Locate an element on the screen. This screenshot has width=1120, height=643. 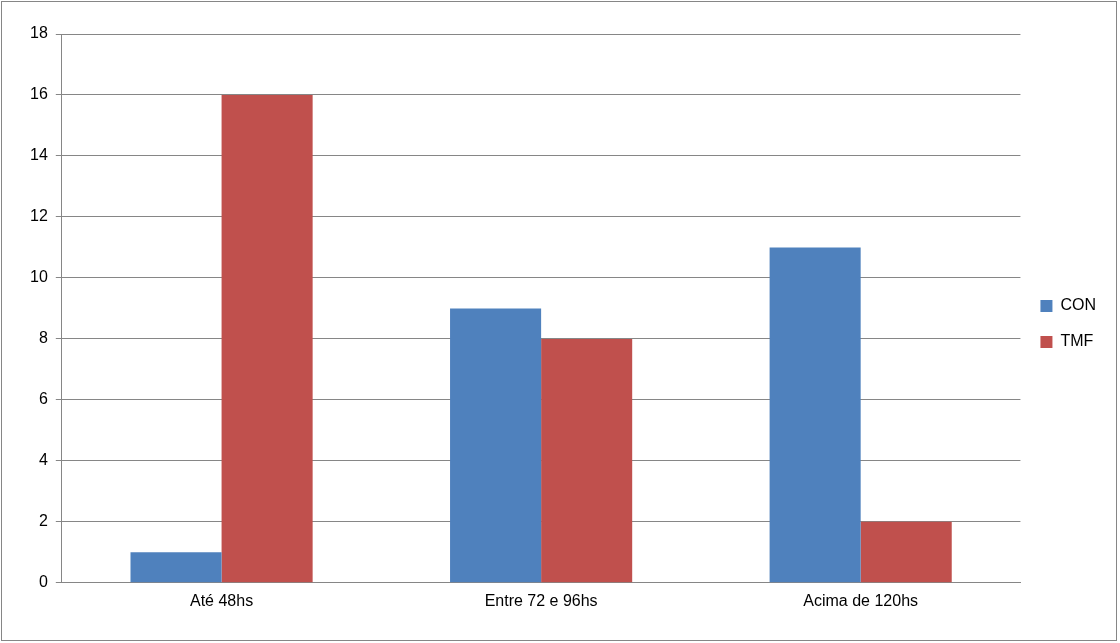
y-tick-label: 18 is located at coordinates (39, 33).